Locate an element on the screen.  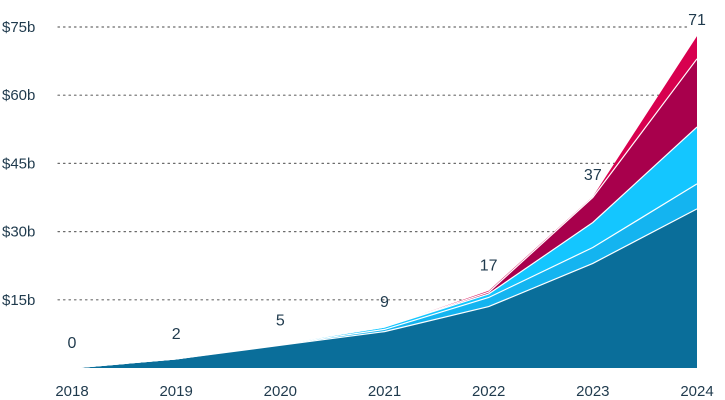
y-tick-label: $45b is located at coordinates (18, 163).